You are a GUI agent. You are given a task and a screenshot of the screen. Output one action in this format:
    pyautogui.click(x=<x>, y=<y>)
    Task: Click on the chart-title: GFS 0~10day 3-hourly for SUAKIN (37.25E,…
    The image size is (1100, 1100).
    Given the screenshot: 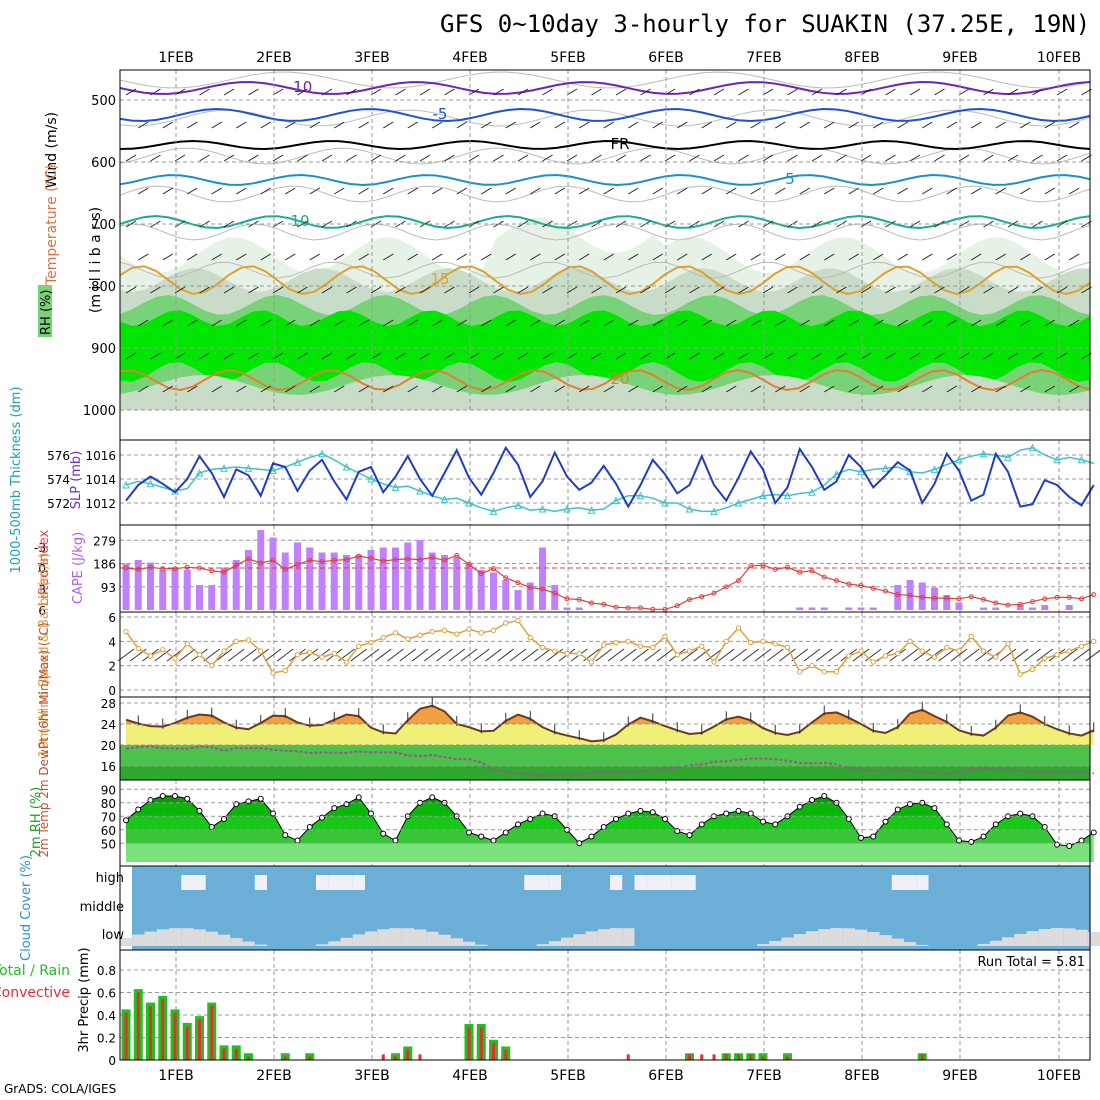 What is the action you would take?
    pyautogui.click(x=765, y=24)
    